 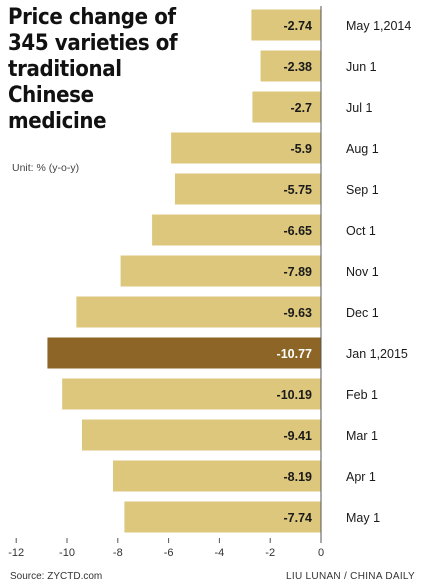 I want to click on bar-value-label-6: -7.89, so click(x=298, y=272).